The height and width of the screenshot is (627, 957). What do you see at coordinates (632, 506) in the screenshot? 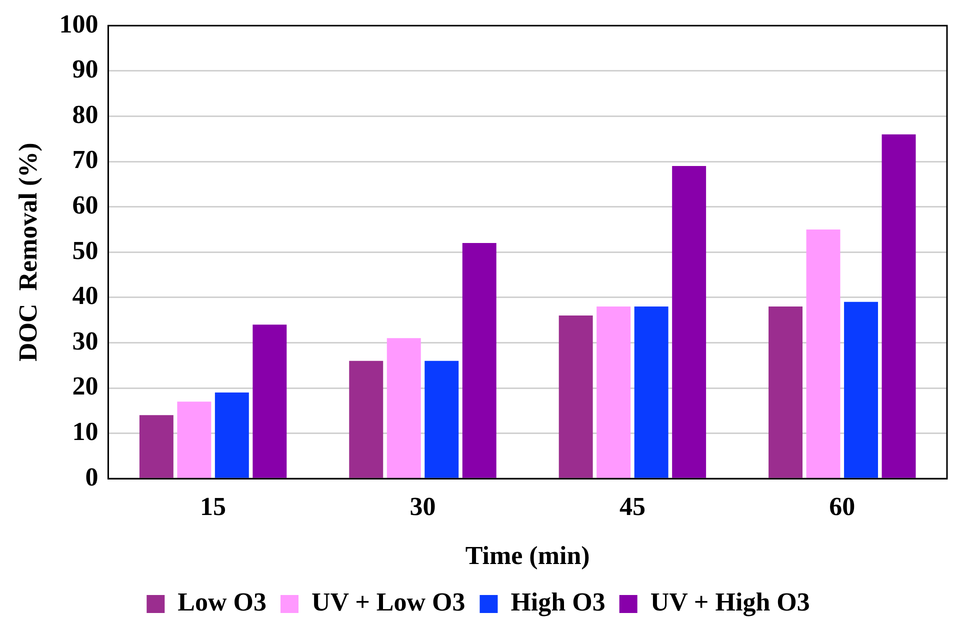
I see `x-tick-label: 45` at bounding box center [632, 506].